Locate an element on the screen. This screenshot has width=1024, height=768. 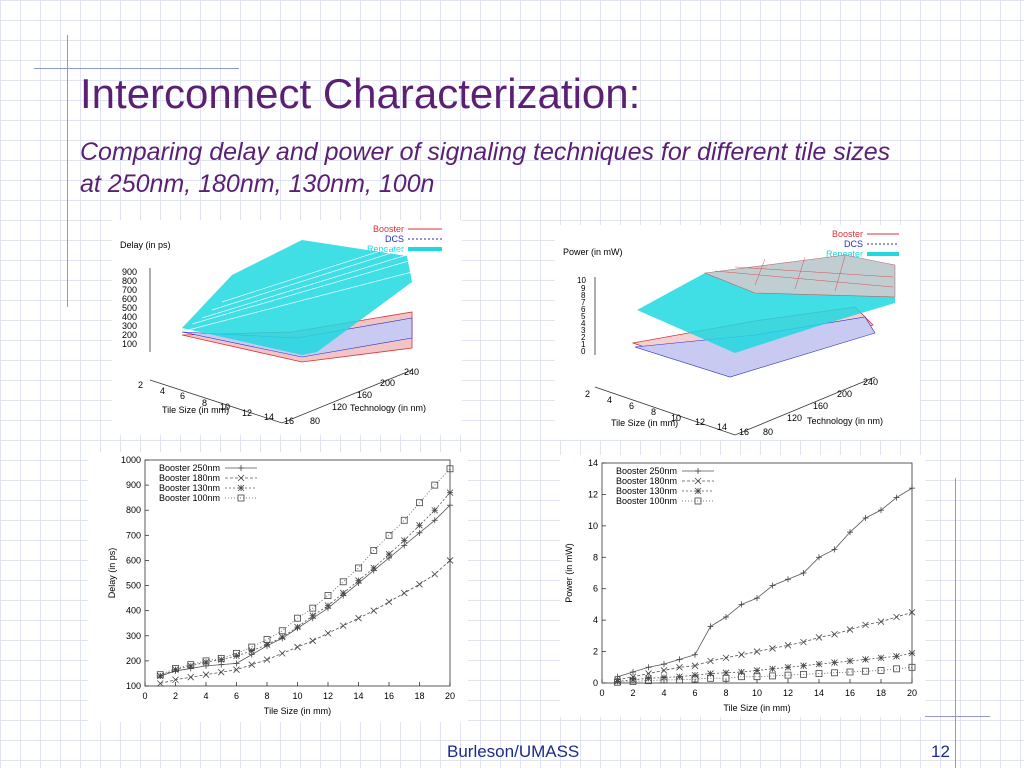
ztick: 9 is located at coordinates (583, 288).